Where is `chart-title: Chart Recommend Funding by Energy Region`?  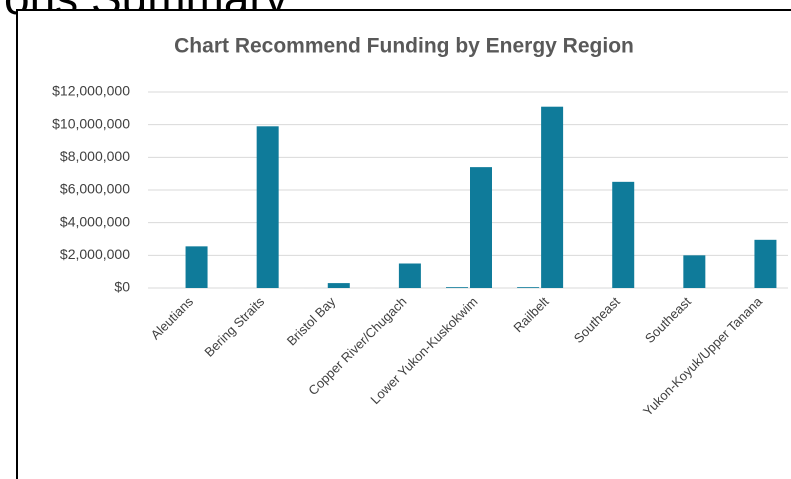 chart-title: Chart Recommend Funding by Energy Region is located at coordinates (404, 46).